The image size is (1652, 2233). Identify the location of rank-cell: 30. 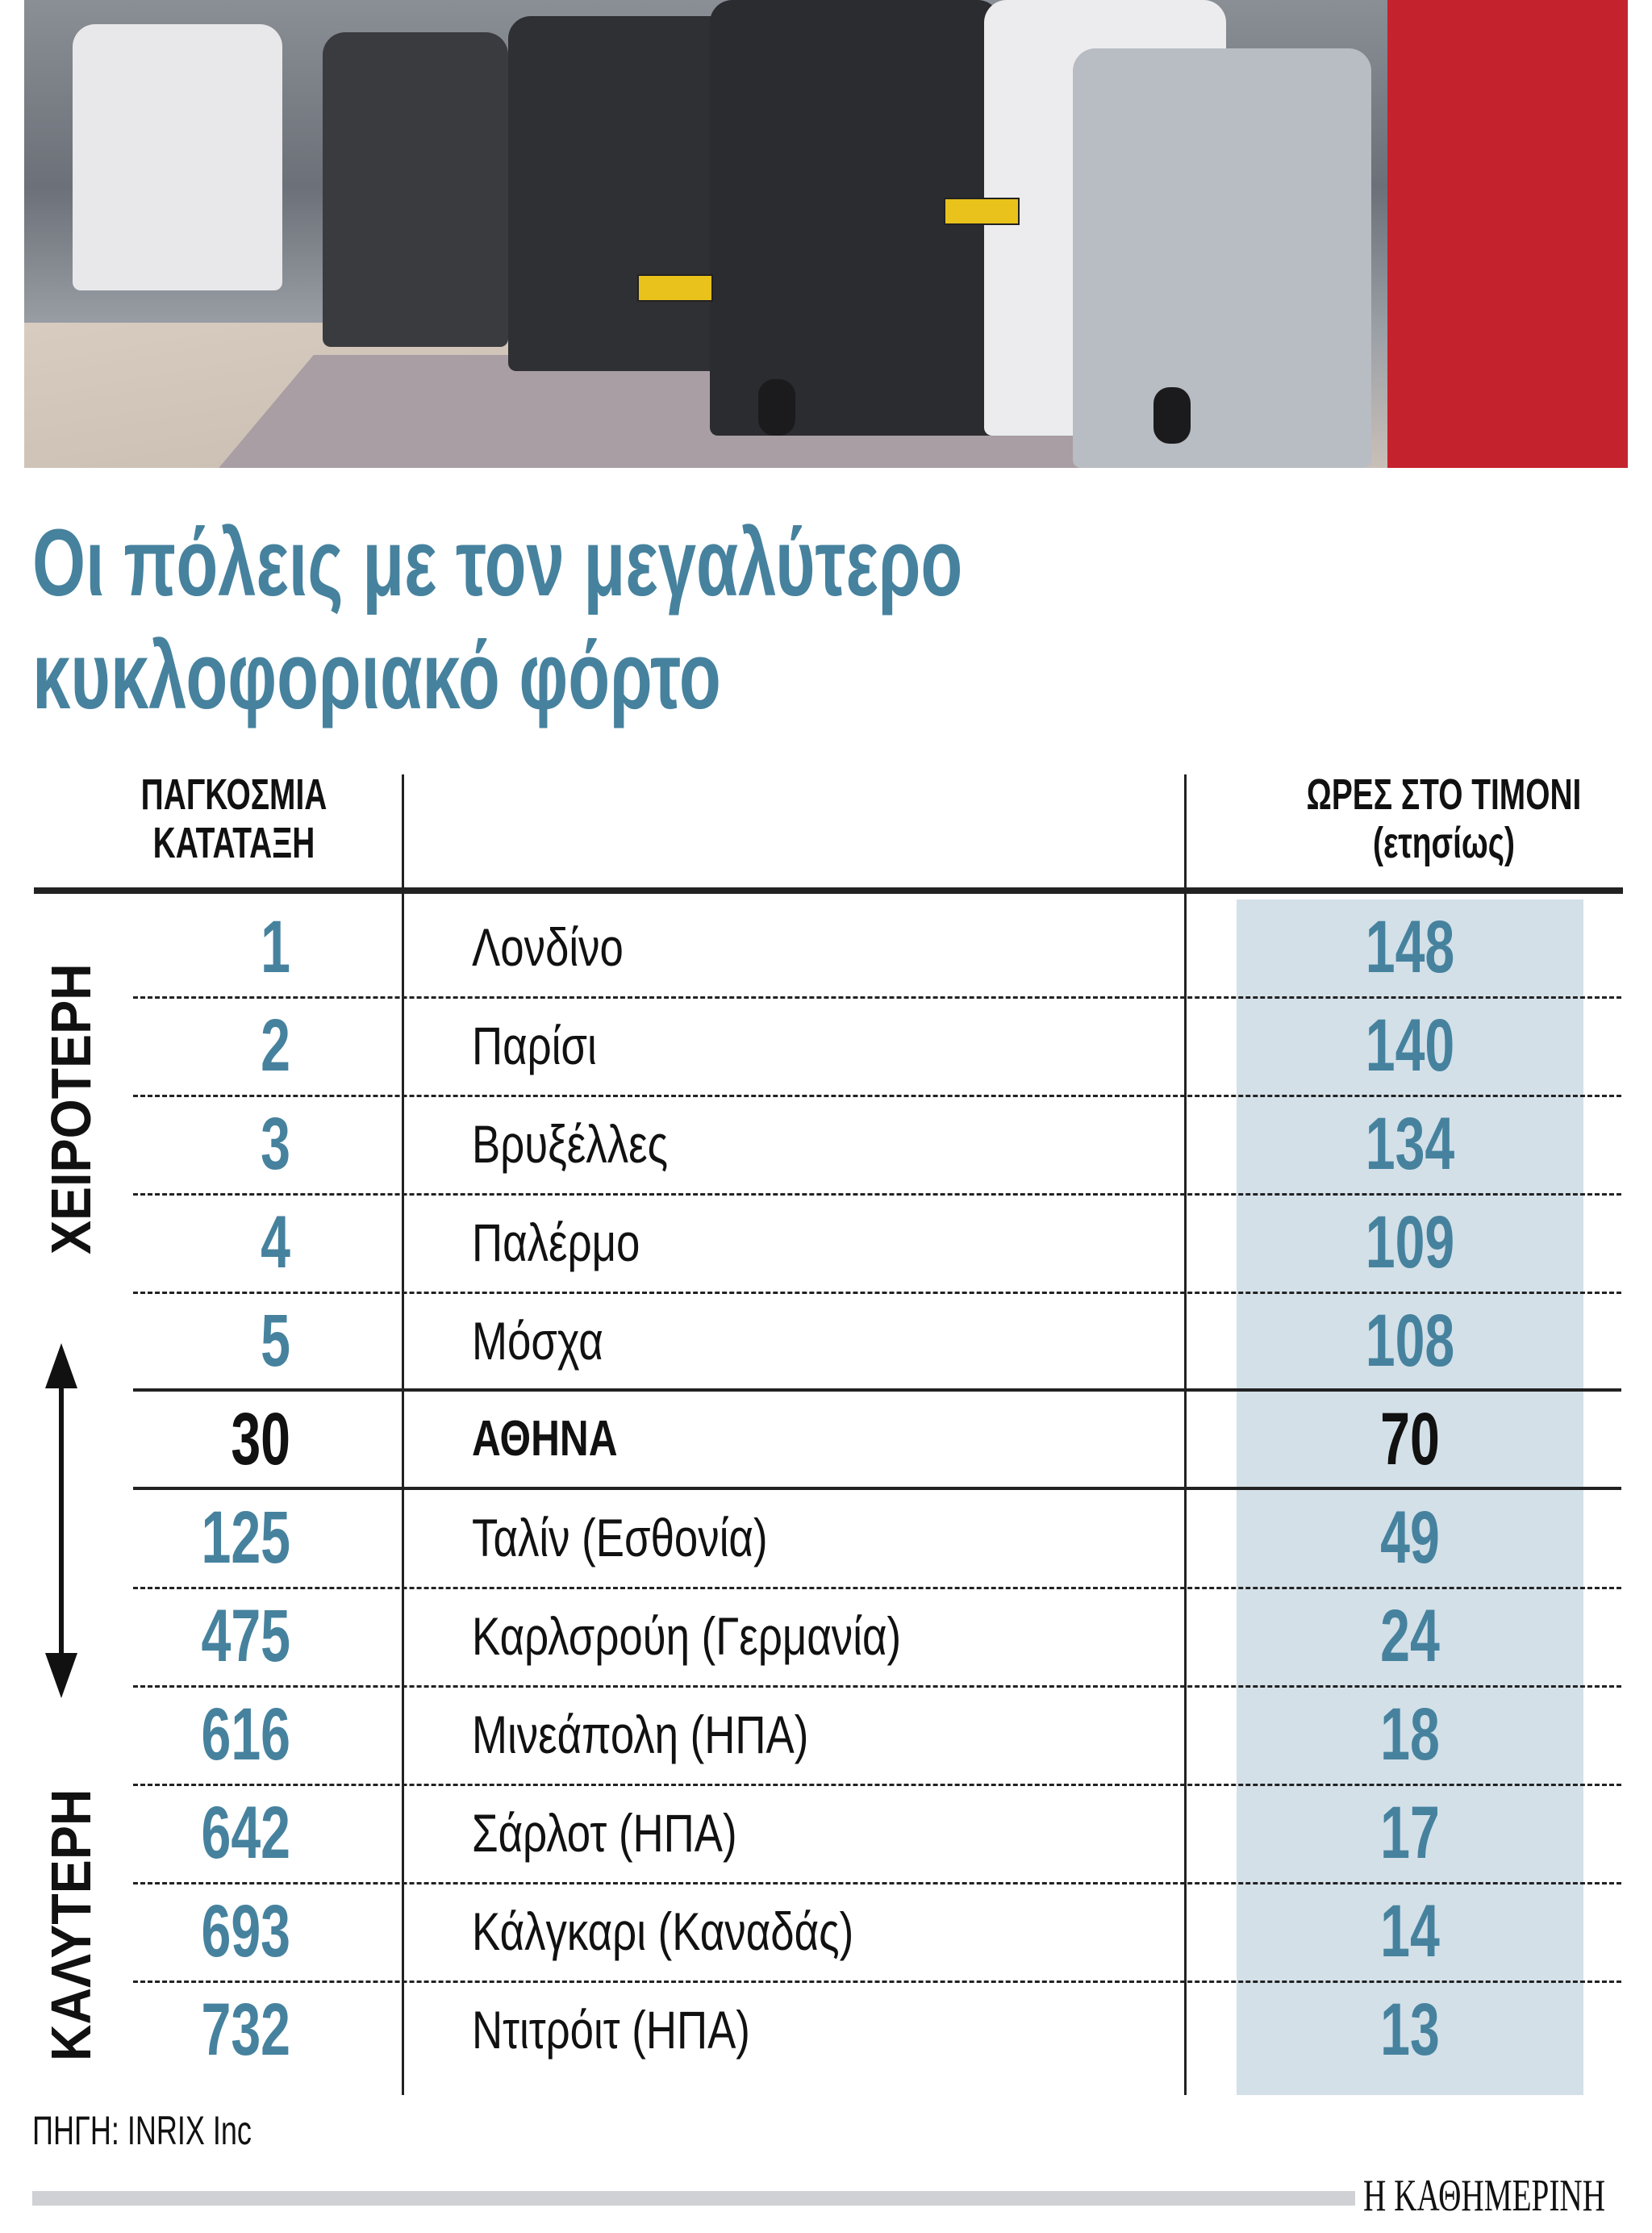
(260, 1439).